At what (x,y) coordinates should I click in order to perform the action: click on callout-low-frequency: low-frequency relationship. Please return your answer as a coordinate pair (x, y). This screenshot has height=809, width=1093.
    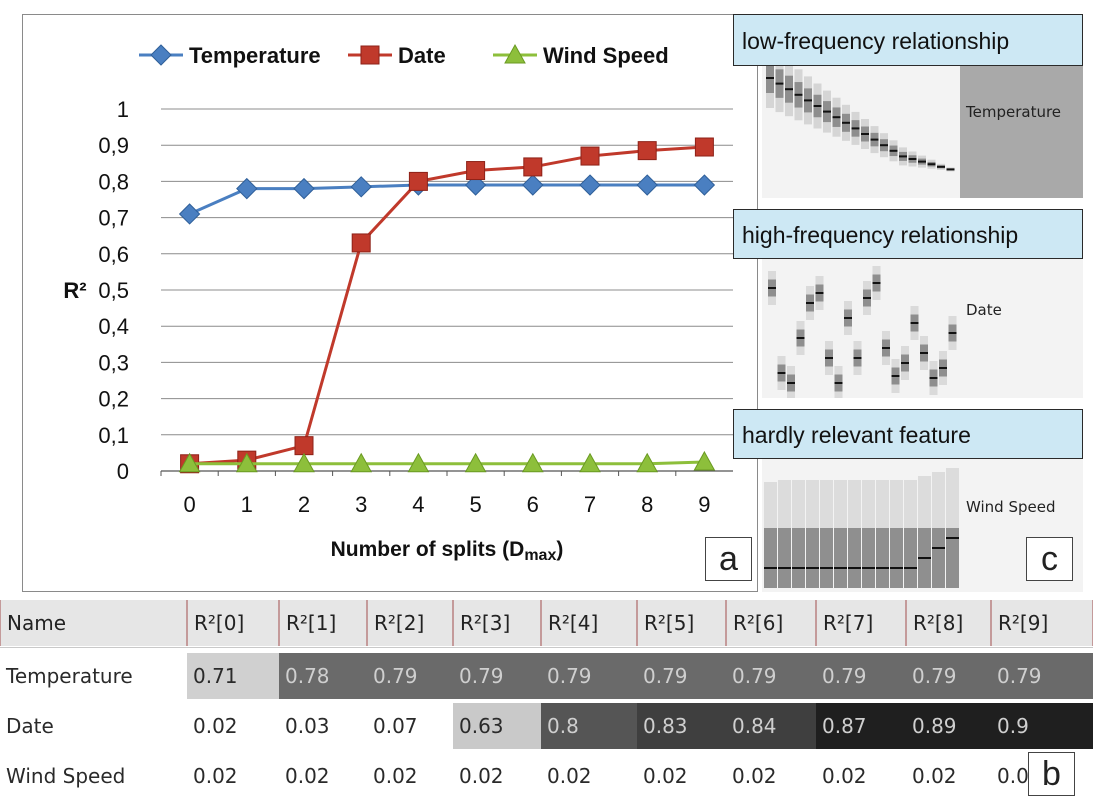
    Looking at the image, I should click on (908, 40).